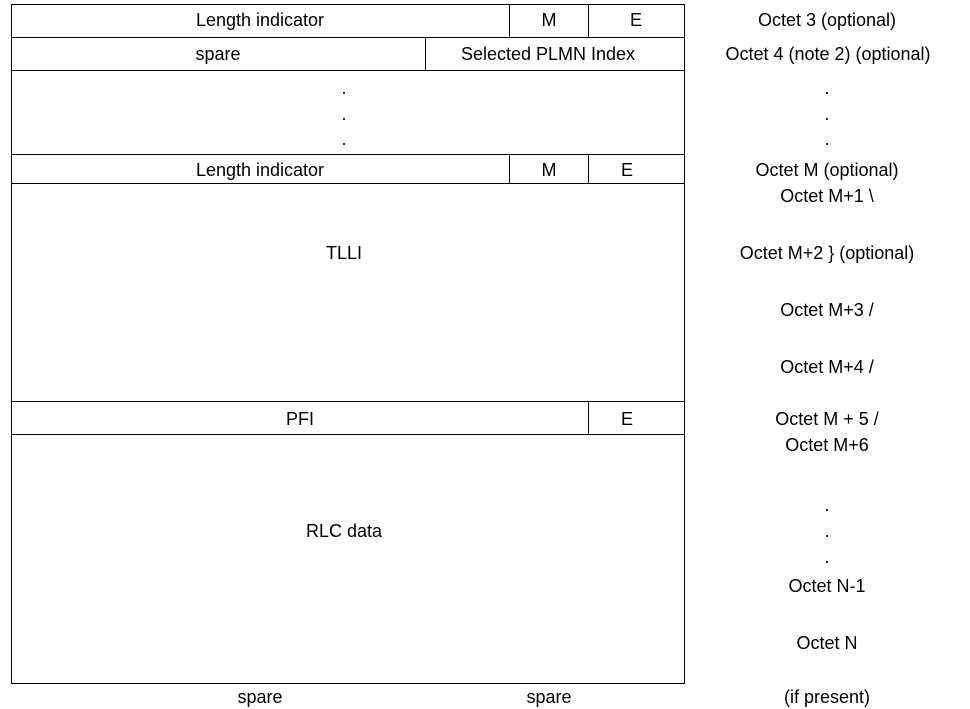 The width and height of the screenshot is (970, 709). What do you see at coordinates (827, 310) in the screenshot?
I see `octet-label: Octet M+3 /` at bounding box center [827, 310].